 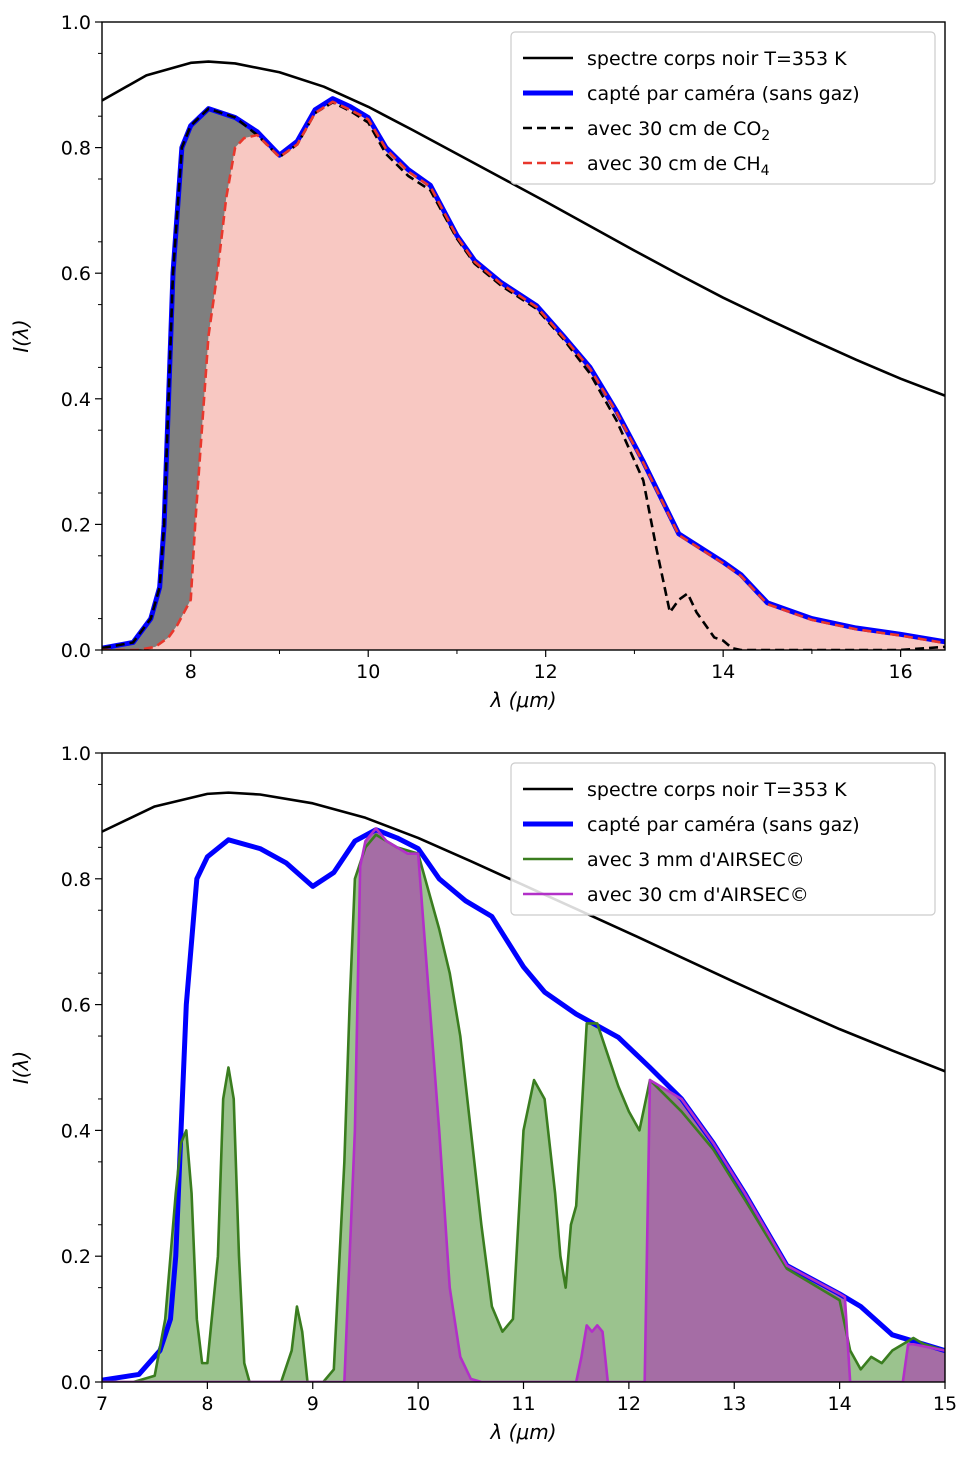 What do you see at coordinates (313, 1404) in the screenshot?
I see `x-tick-label: 9` at bounding box center [313, 1404].